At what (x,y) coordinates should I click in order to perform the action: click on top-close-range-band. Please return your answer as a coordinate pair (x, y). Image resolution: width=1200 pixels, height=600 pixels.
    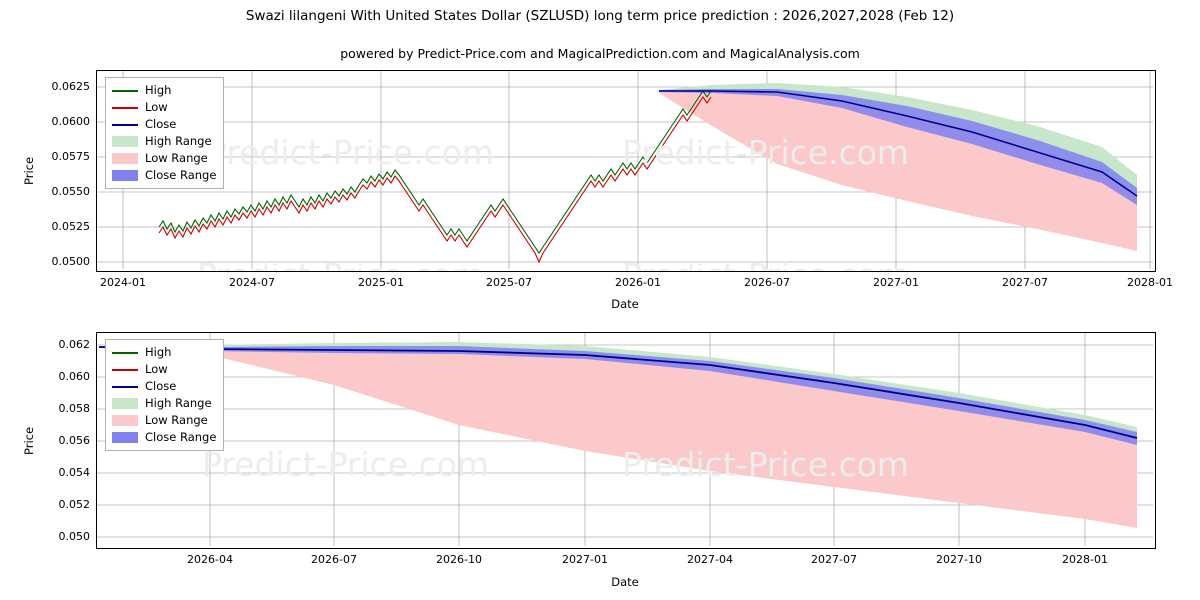
    Looking at the image, I should click on (898, 147).